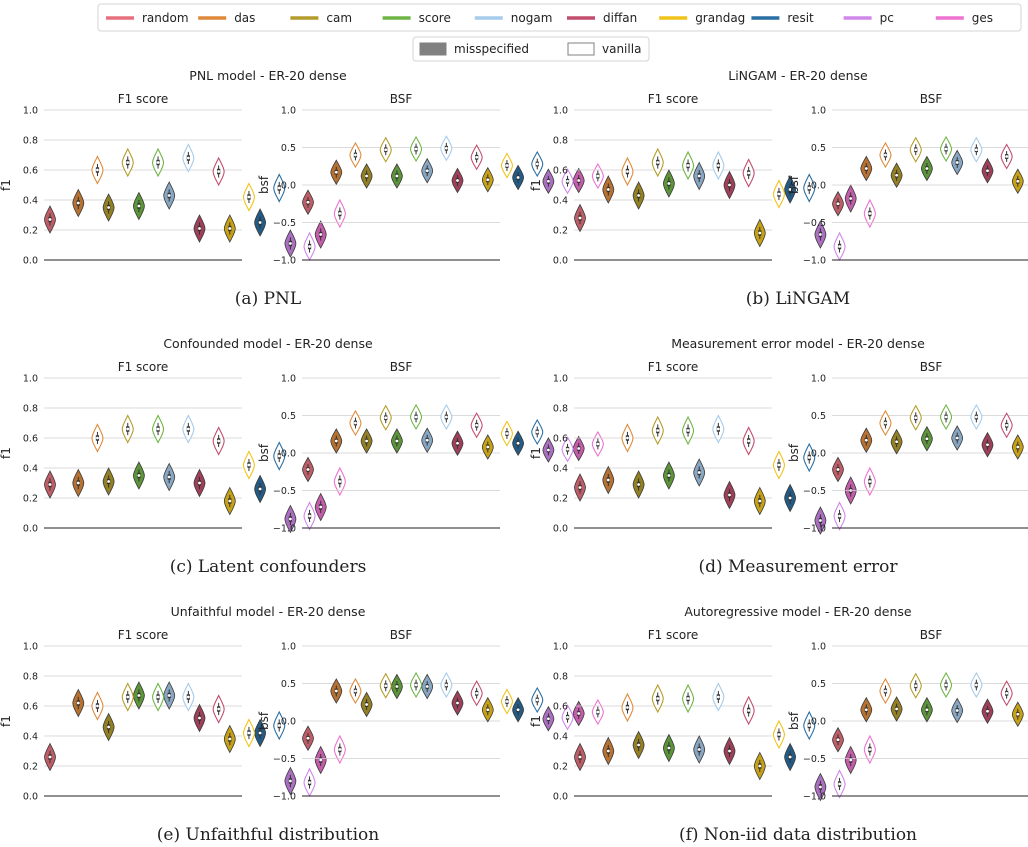 This screenshot has height=847, width=1028. I want to click on legend-label-grandag: grandag, so click(720, 18).